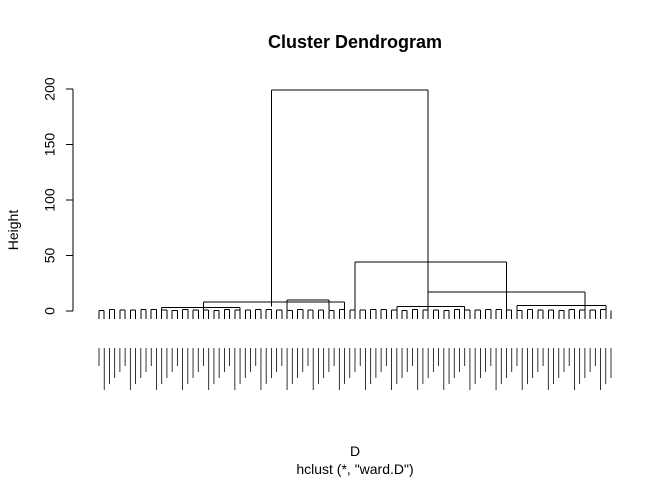 The image size is (672, 480). I want to click on y-tick-label: 0, so click(50, 311).